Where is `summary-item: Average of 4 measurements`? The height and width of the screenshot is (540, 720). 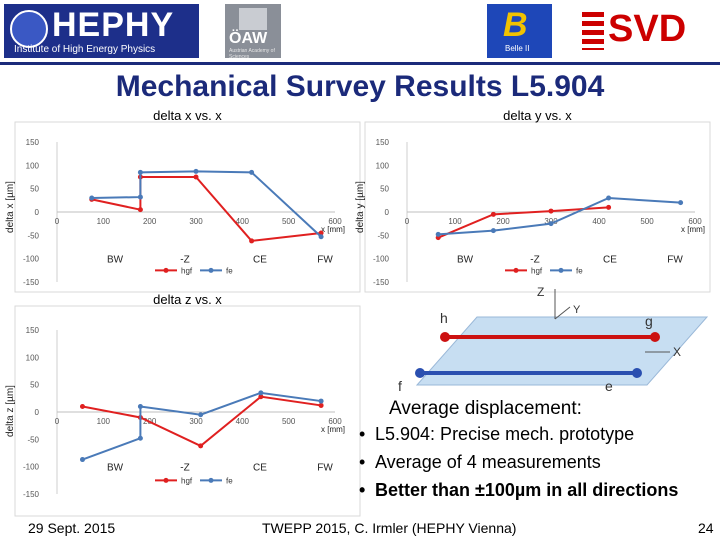
summary-item: Average of 4 measurements is located at coordinates (537, 462).